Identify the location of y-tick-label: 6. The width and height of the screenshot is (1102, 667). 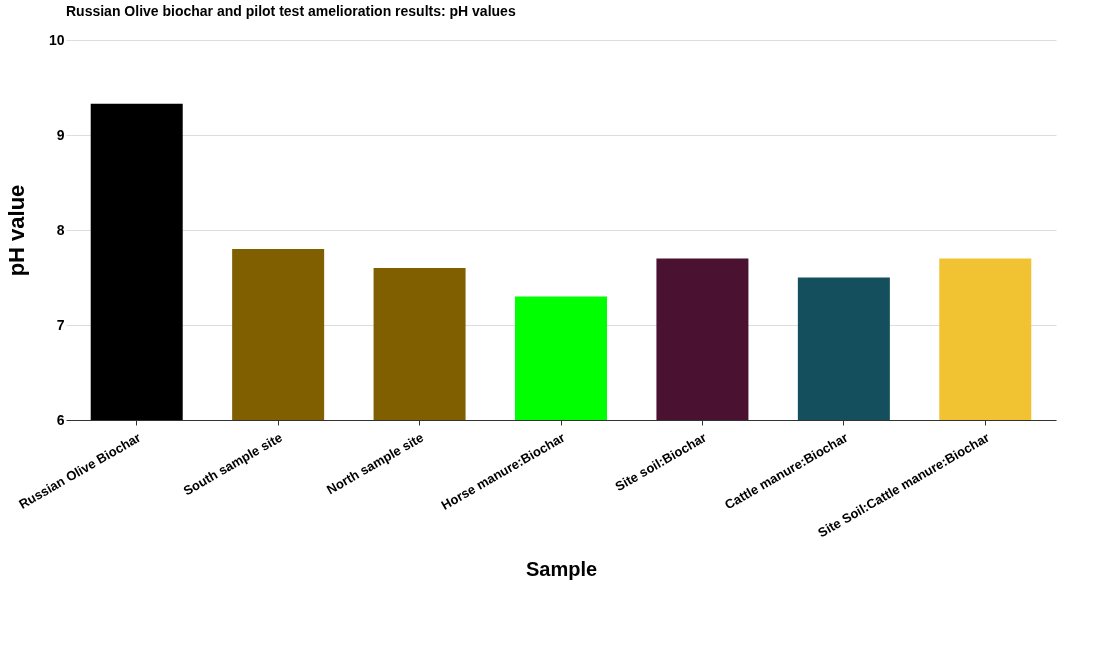
(60, 419).